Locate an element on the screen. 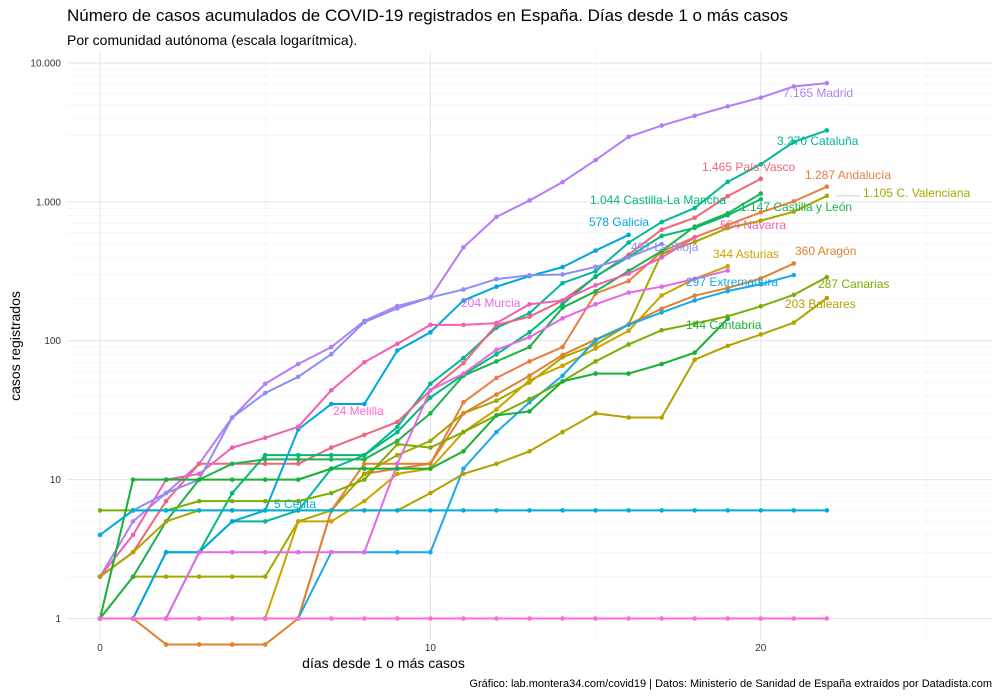 This screenshot has height=700, width=1000. series-label: 144 Cantabria is located at coordinates (724, 325).